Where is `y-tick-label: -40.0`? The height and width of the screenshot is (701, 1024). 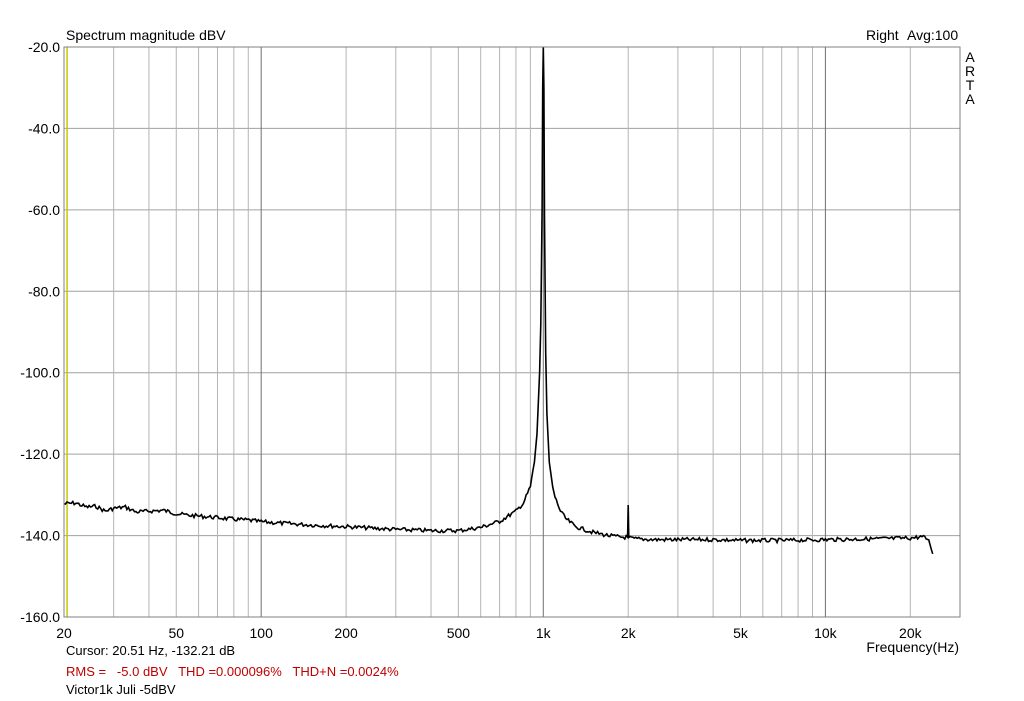 y-tick-label: -40.0 is located at coordinates (44, 128).